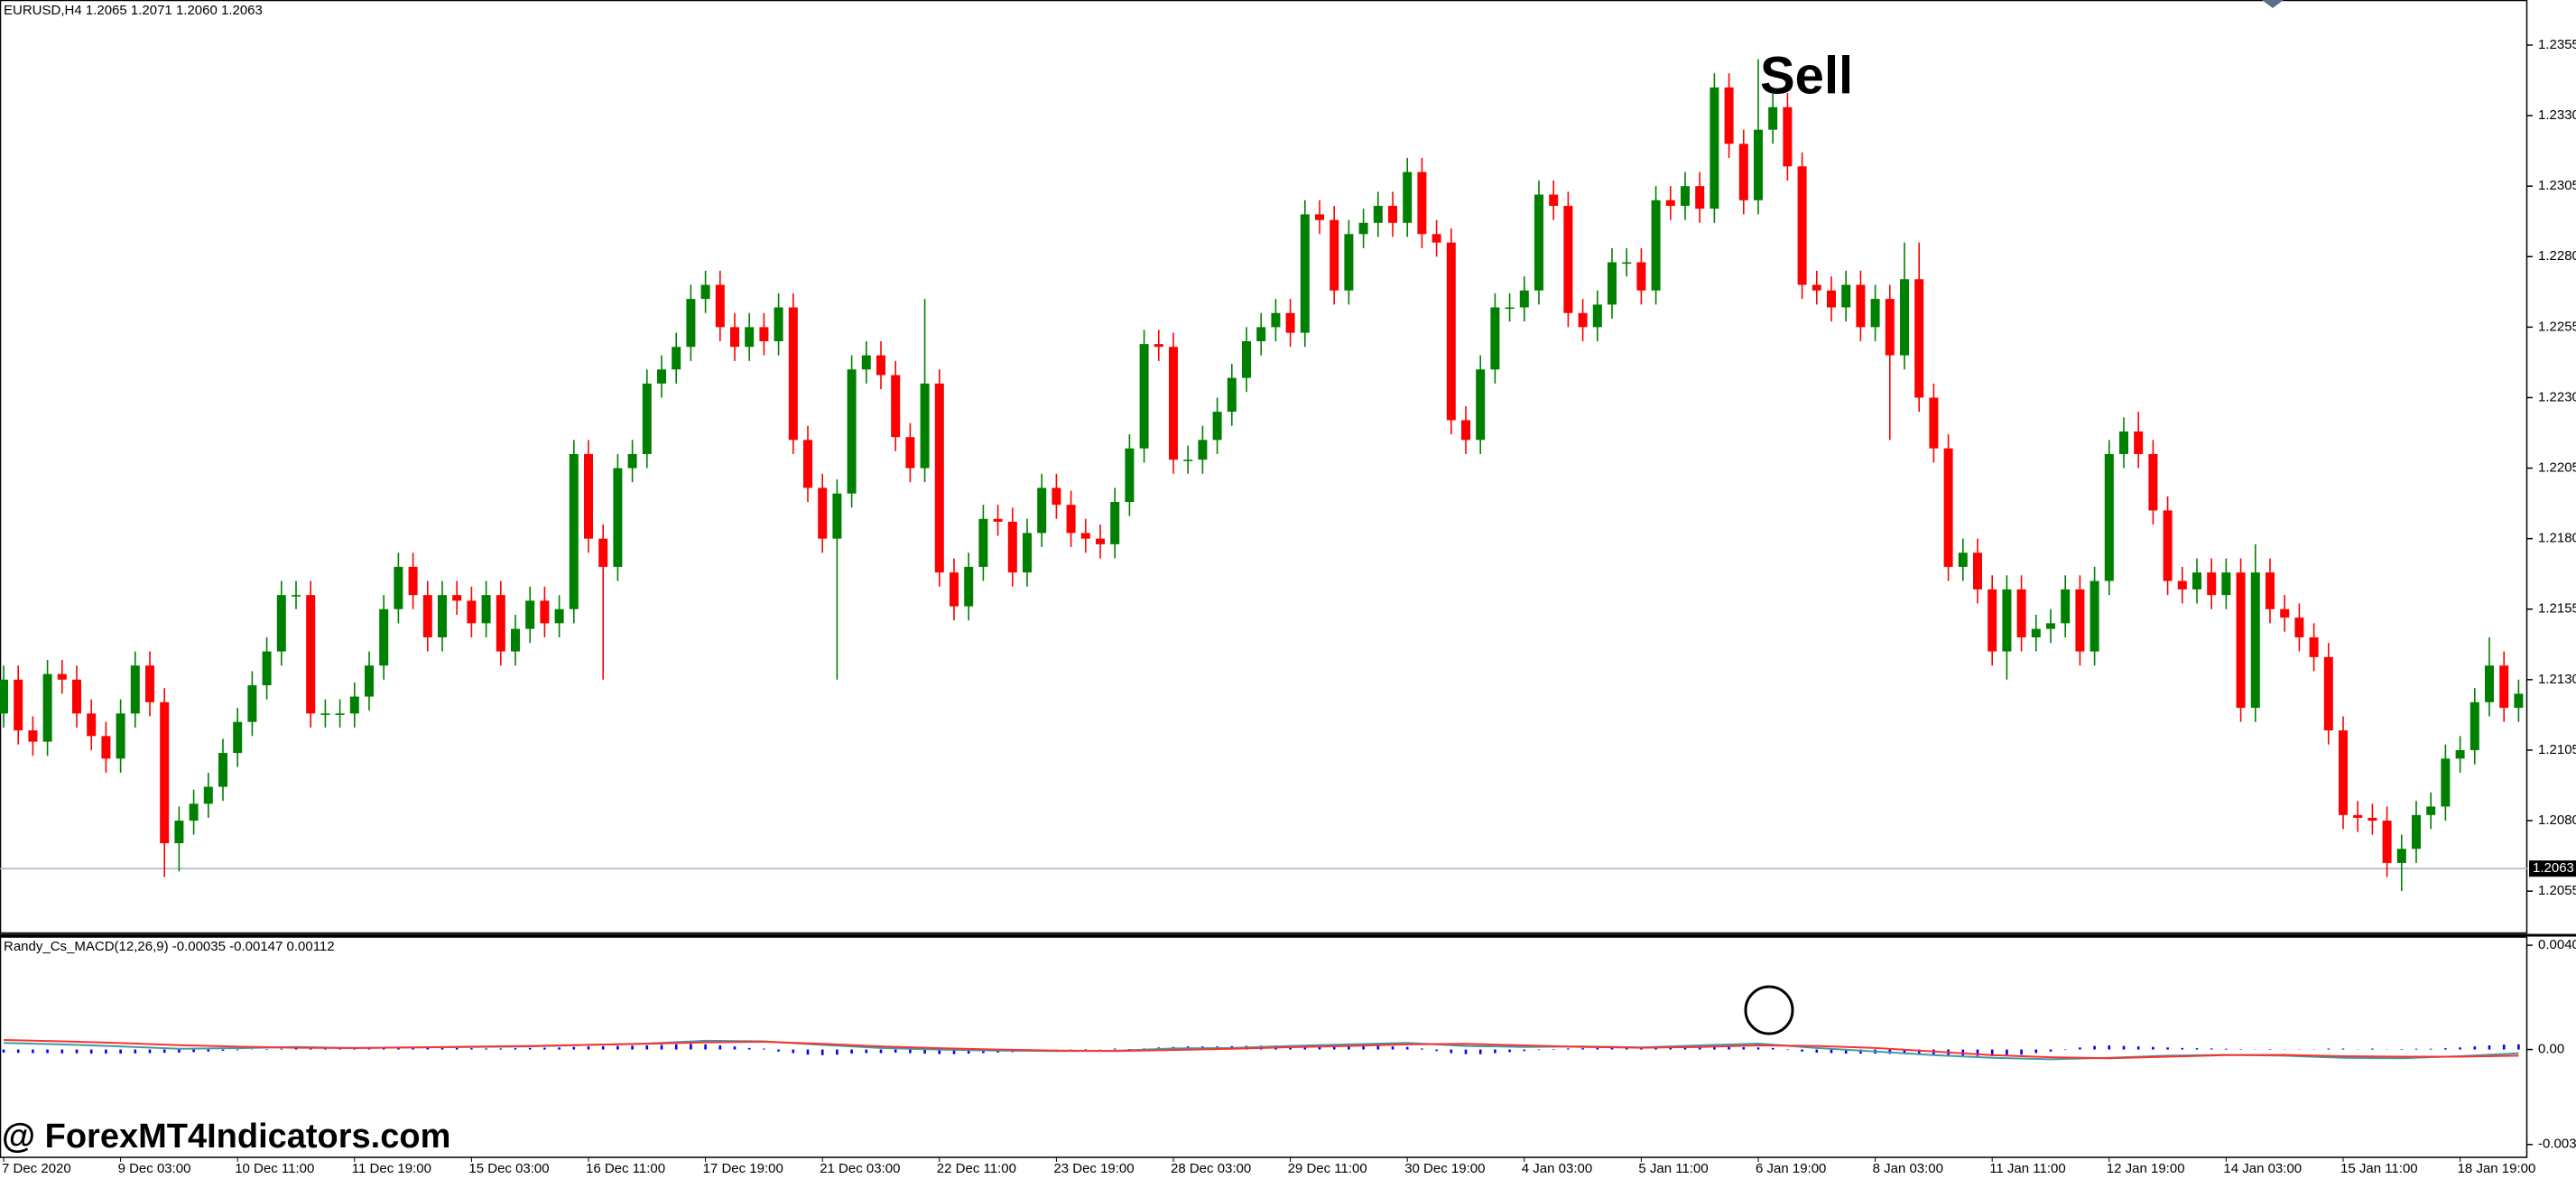 The height and width of the screenshot is (1179, 2576). I want to click on x-tick-label: 14 Jan 03:00, so click(2262, 1168).